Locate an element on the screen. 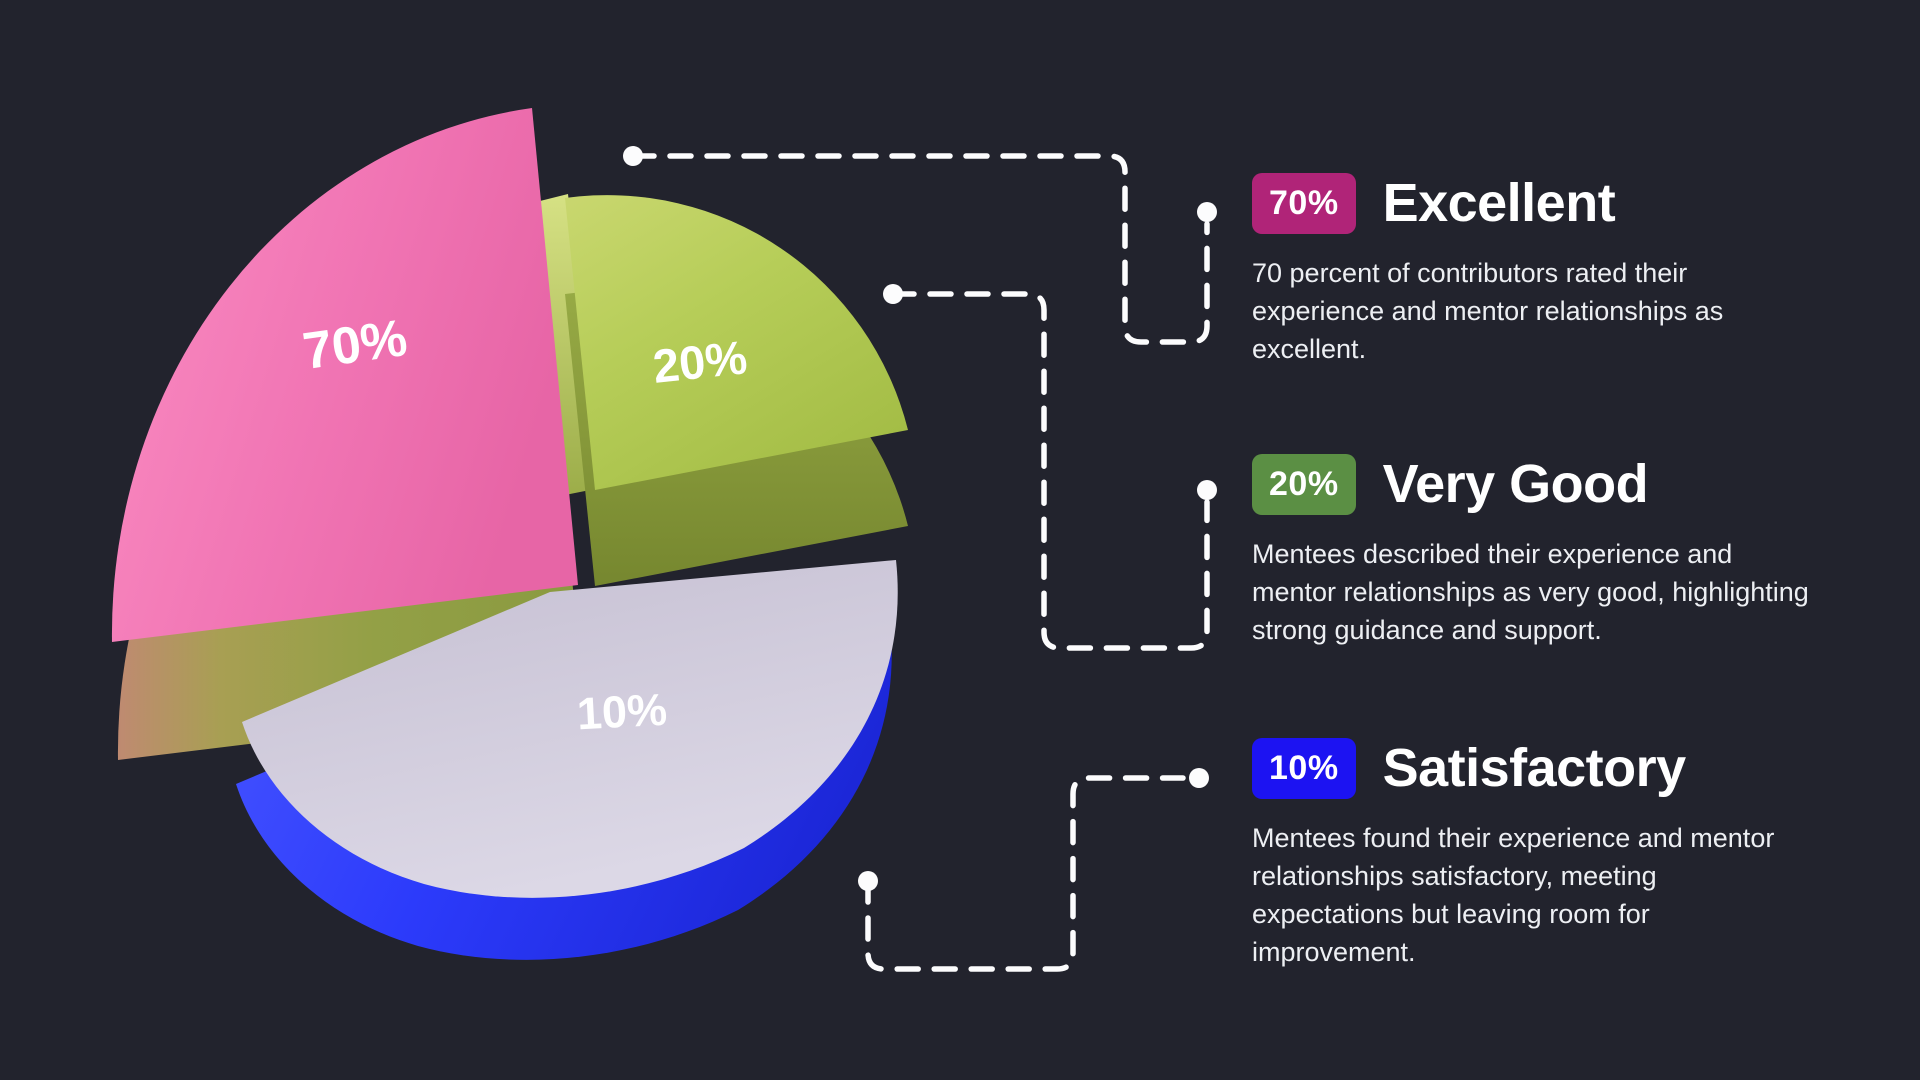 This screenshot has height=1080, width=1920. satisfactory-top is located at coordinates (570, 729).